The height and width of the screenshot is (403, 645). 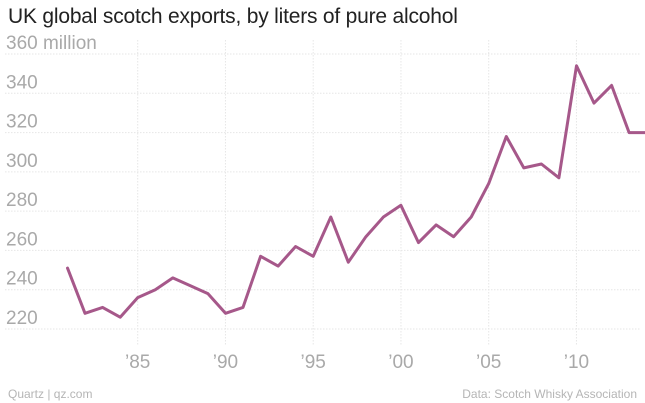 What do you see at coordinates (22, 161) in the screenshot?
I see `y-tick-label: 300` at bounding box center [22, 161].